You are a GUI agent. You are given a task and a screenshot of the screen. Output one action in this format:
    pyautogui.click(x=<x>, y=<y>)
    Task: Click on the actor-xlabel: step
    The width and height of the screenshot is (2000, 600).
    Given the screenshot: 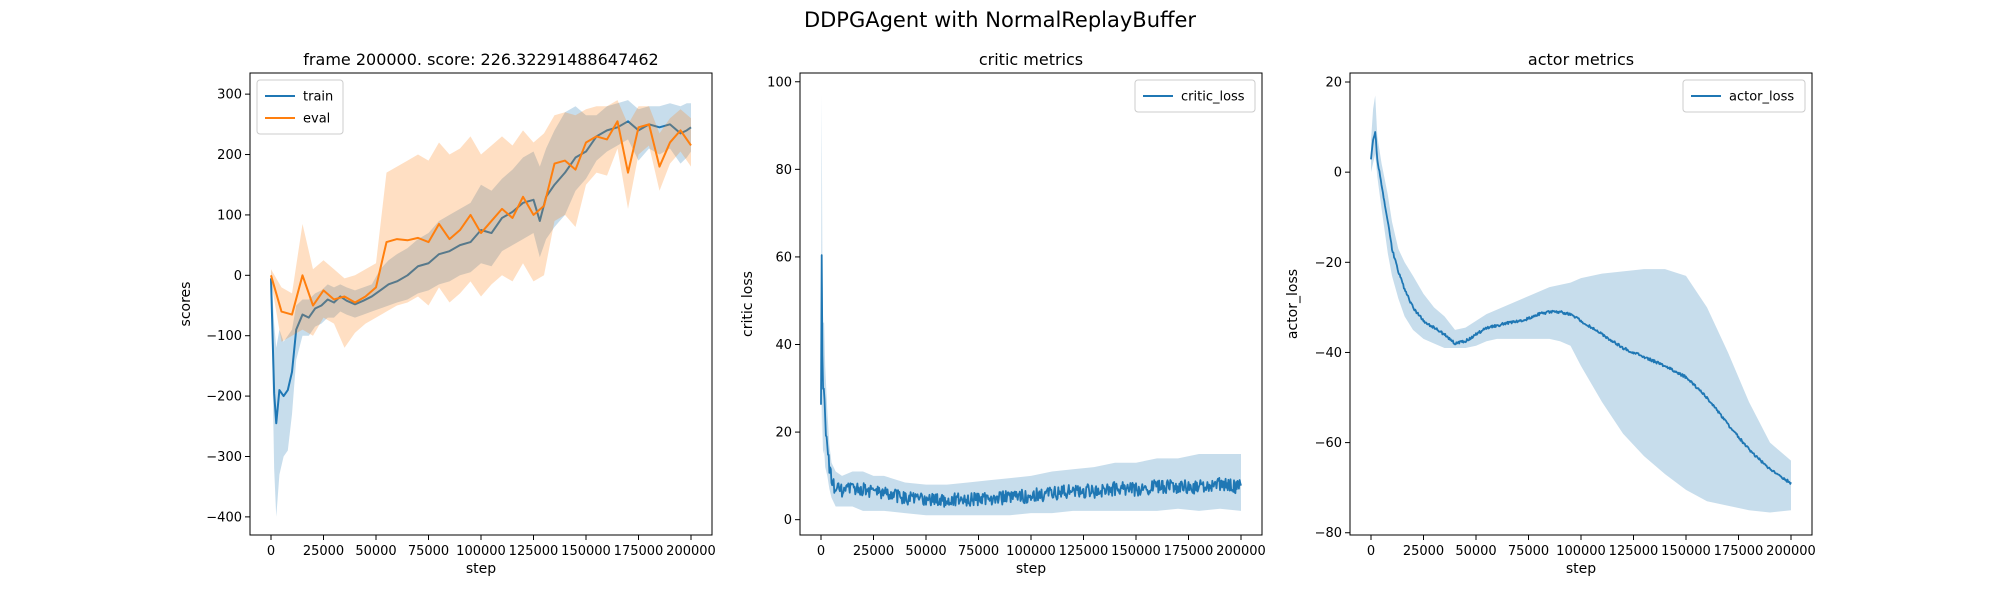 What is the action you would take?
    pyautogui.click(x=1581, y=569)
    